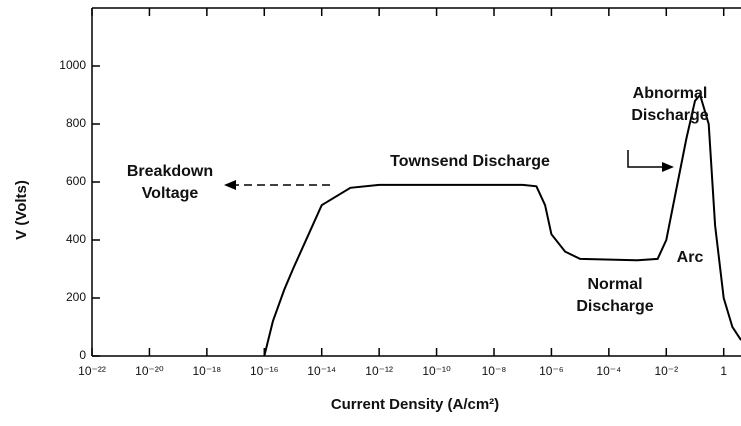 Image resolution: width=741 pixels, height=426 pixels. What do you see at coordinates (76, 297) in the screenshot?
I see `y-tick-label: 200` at bounding box center [76, 297].